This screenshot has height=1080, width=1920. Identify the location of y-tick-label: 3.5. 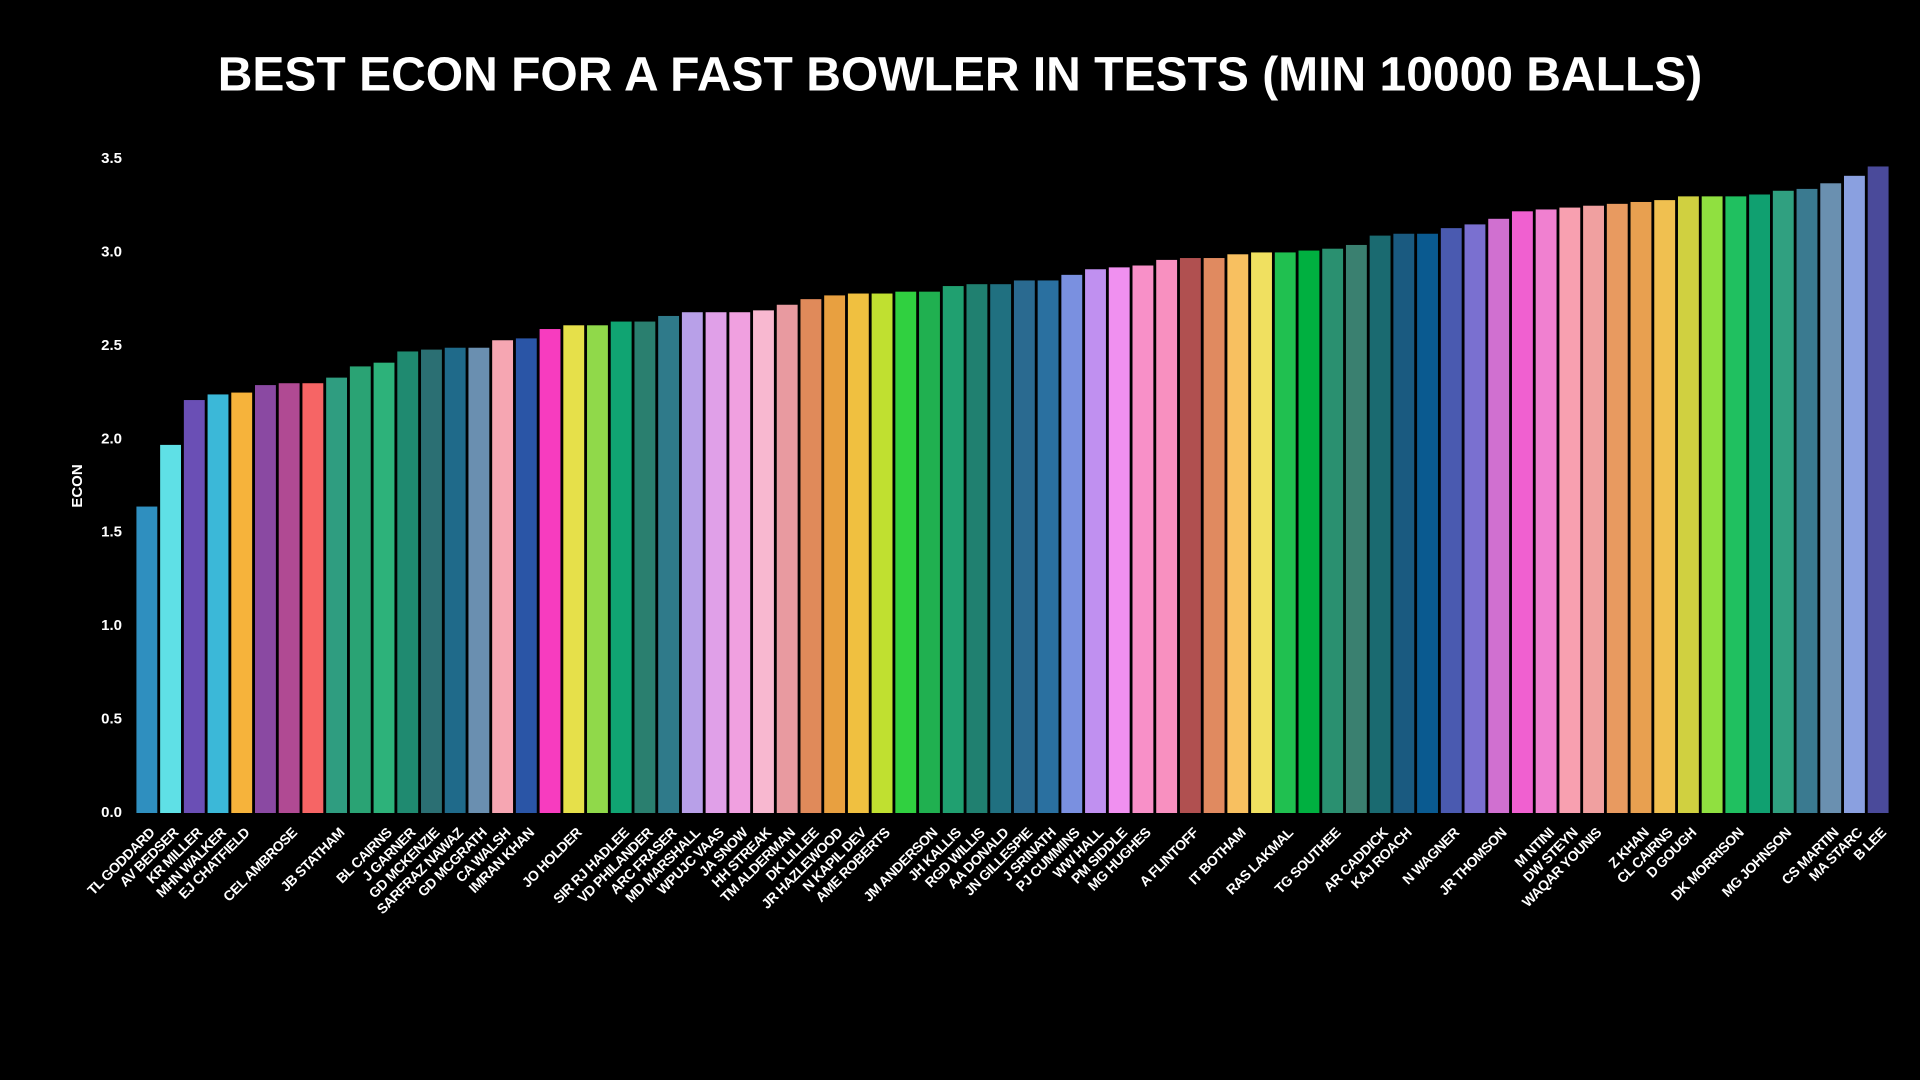
(111, 158).